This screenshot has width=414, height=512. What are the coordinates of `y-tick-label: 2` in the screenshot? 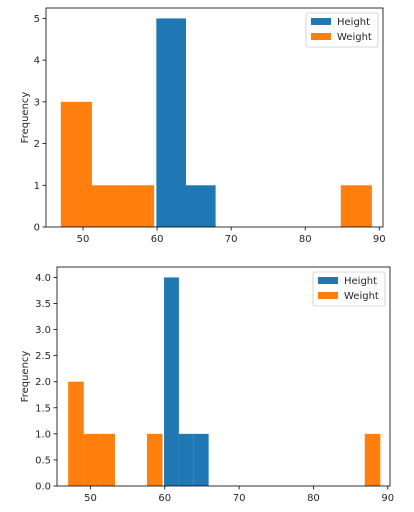 It's located at (37, 144).